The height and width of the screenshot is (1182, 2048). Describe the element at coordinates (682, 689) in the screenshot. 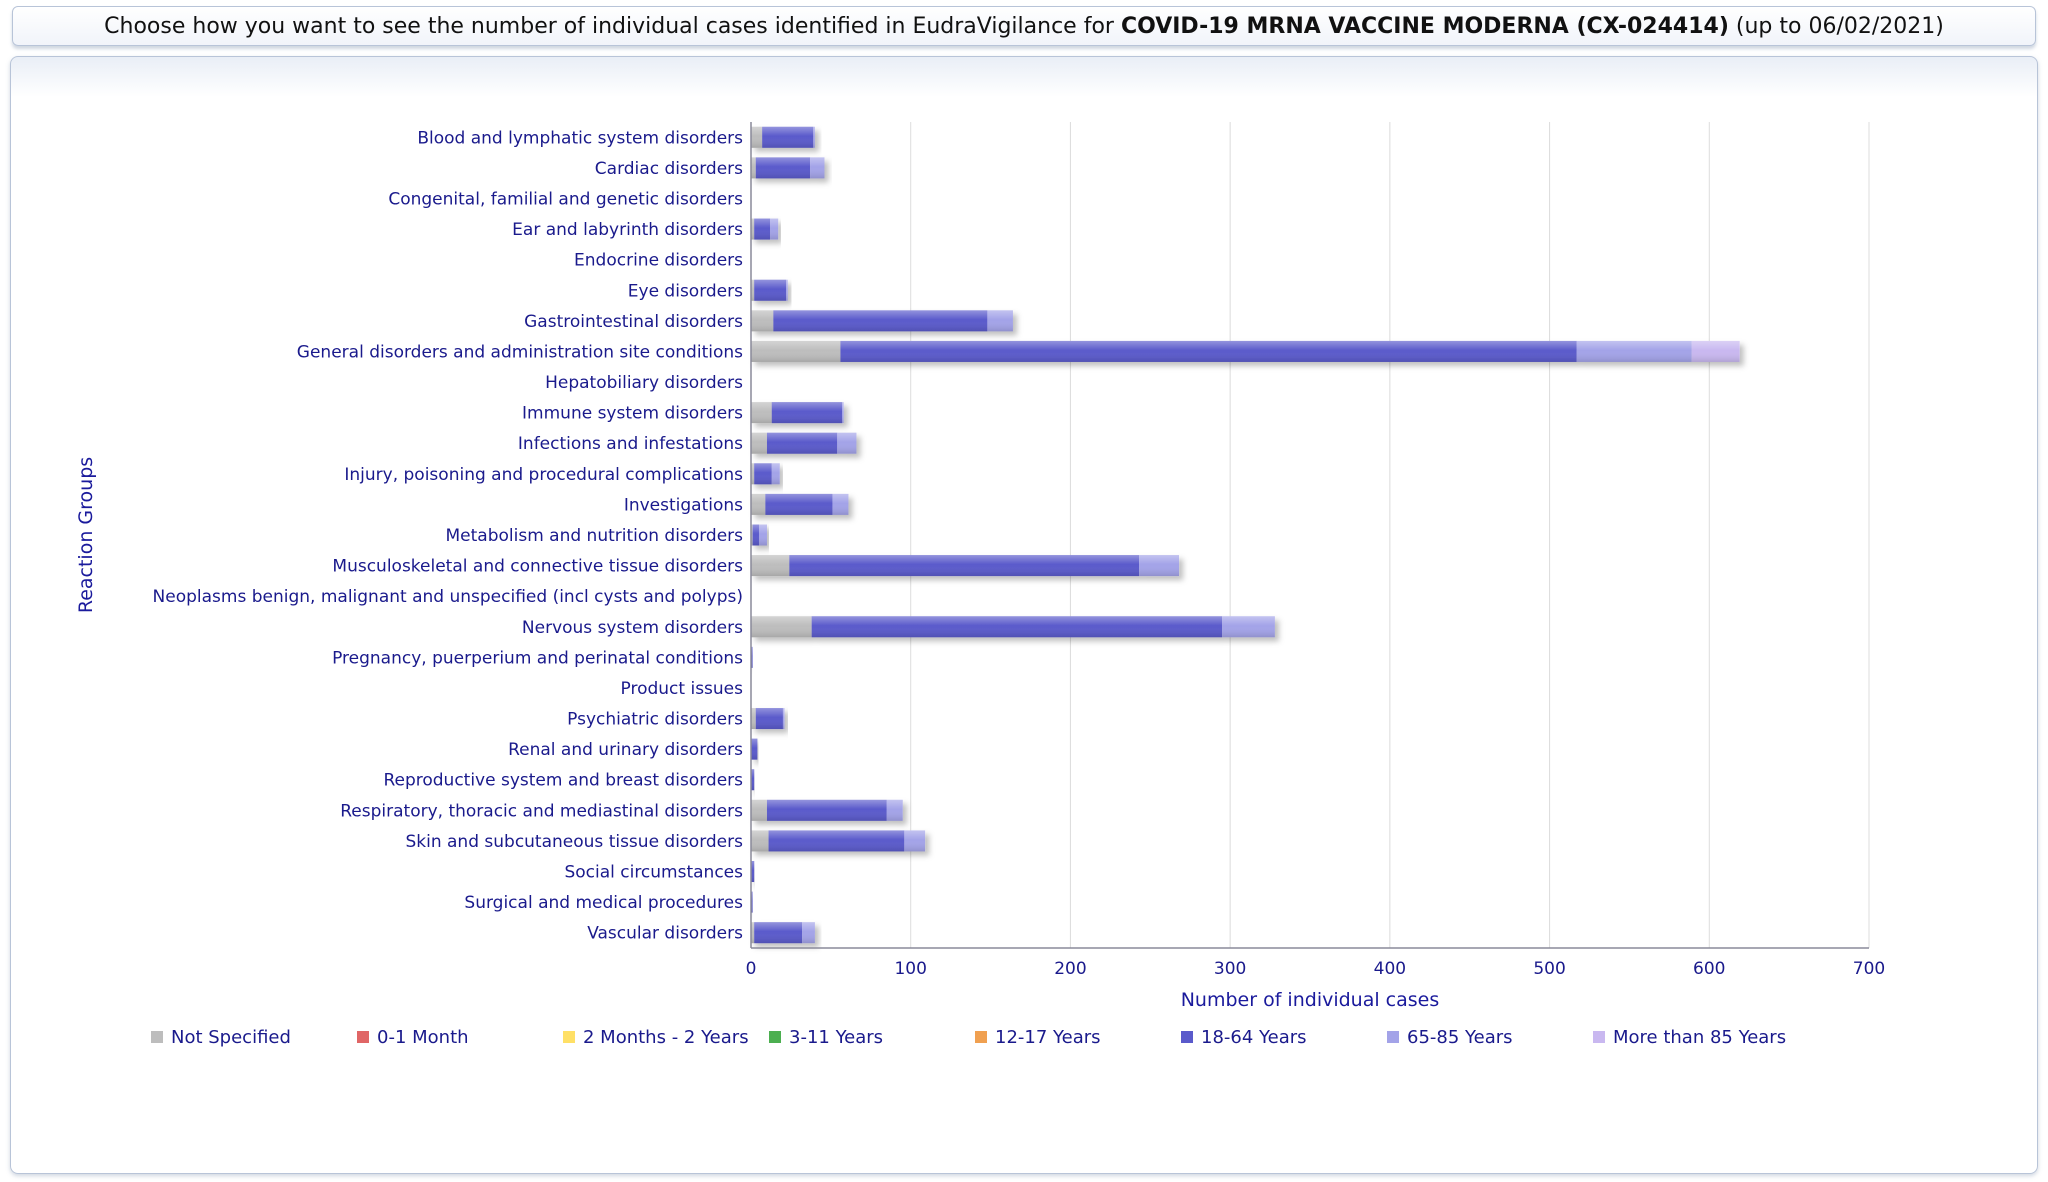

I see `category-label: Product issues` at that location.